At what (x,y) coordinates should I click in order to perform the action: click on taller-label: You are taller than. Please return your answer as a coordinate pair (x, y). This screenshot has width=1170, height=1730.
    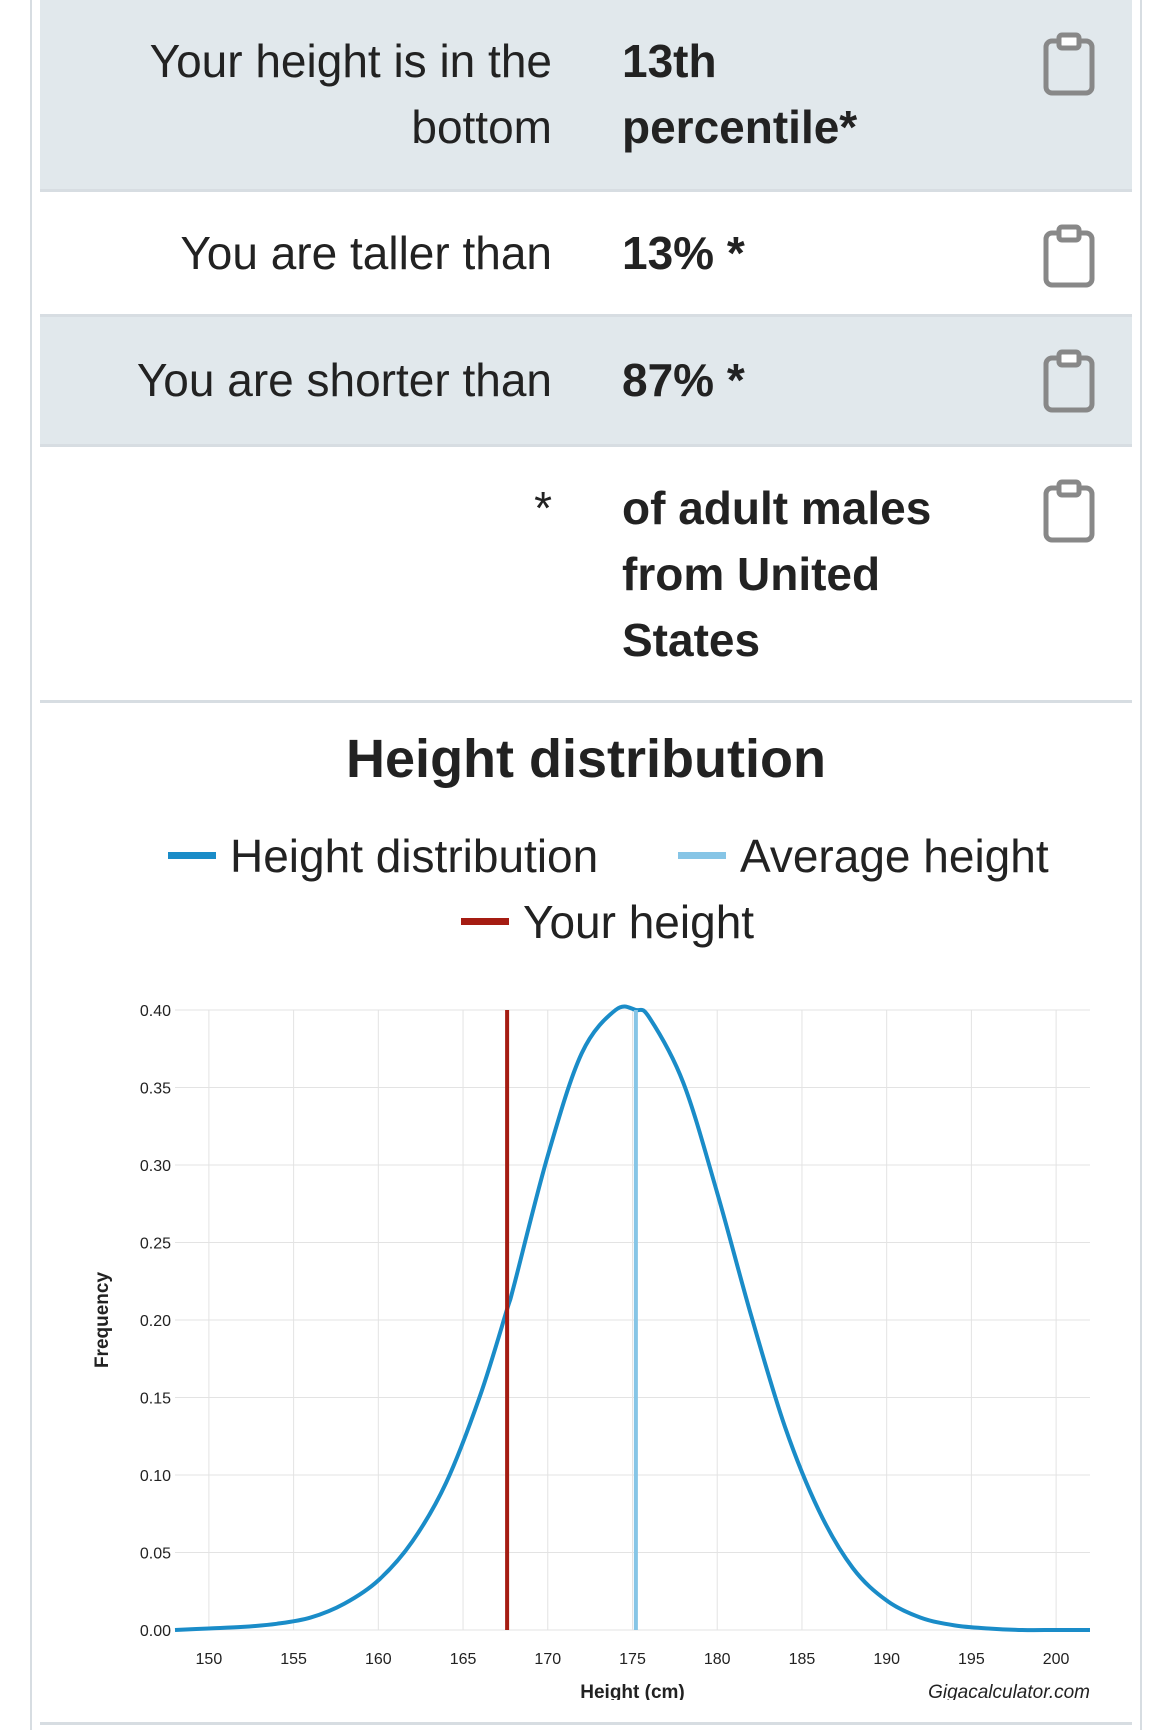
    Looking at the image, I should click on (366, 253).